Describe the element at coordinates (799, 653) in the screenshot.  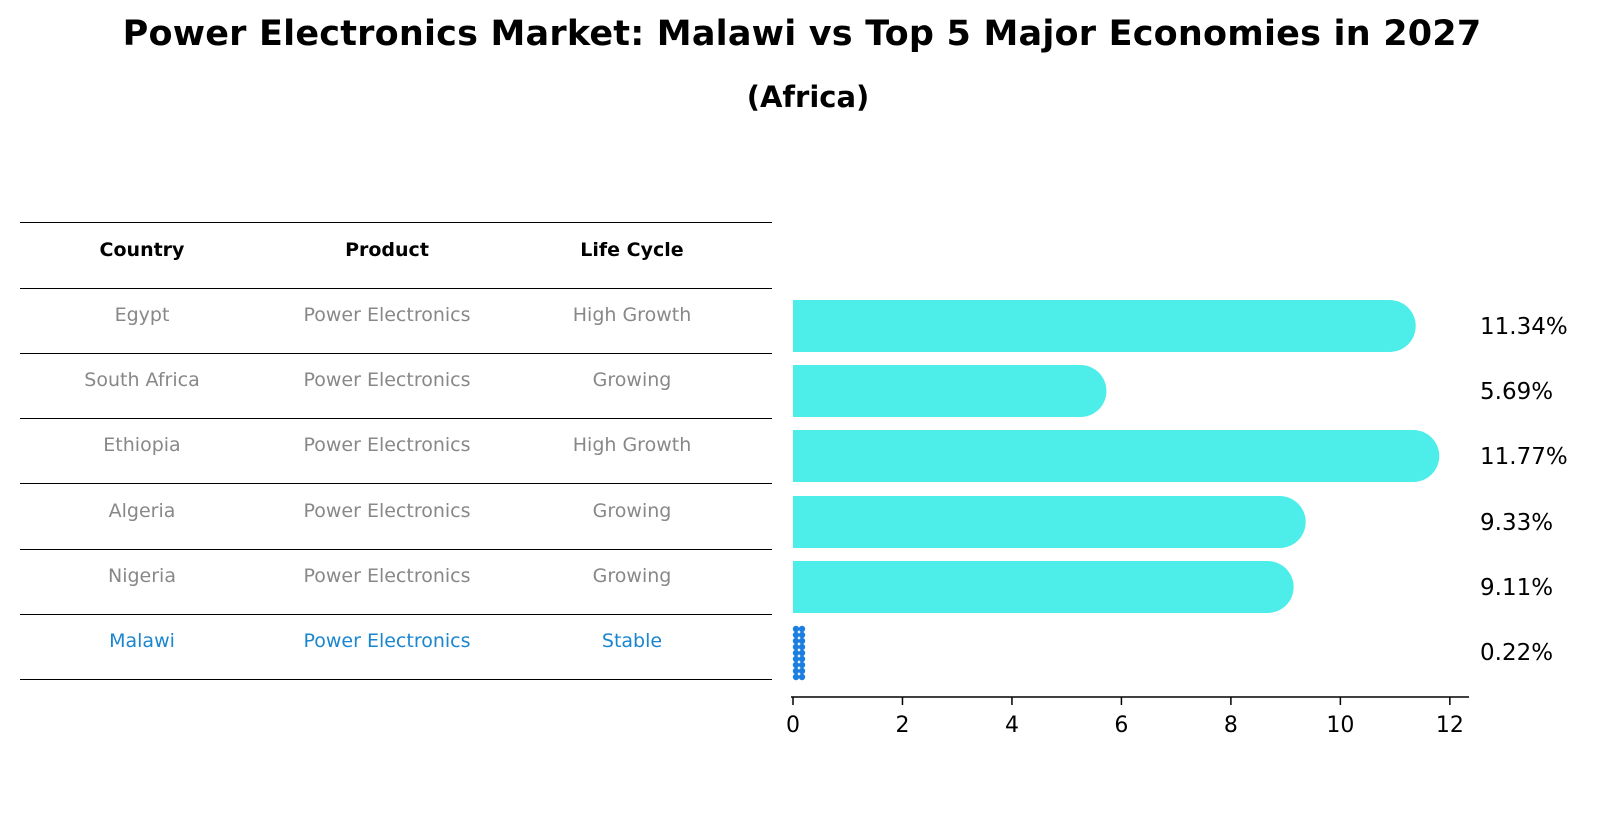
I see `bar-highlight` at that location.